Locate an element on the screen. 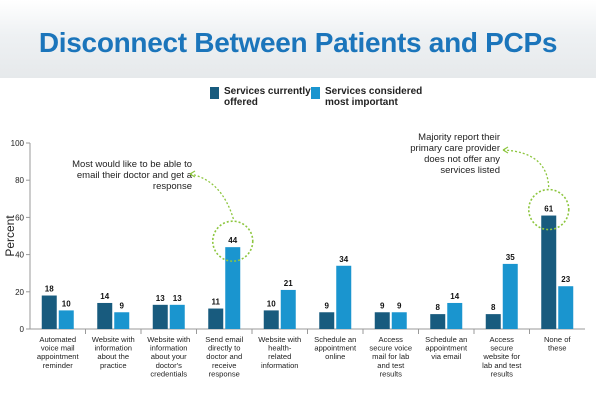  value-label-important-1: 9 is located at coordinates (122, 305).